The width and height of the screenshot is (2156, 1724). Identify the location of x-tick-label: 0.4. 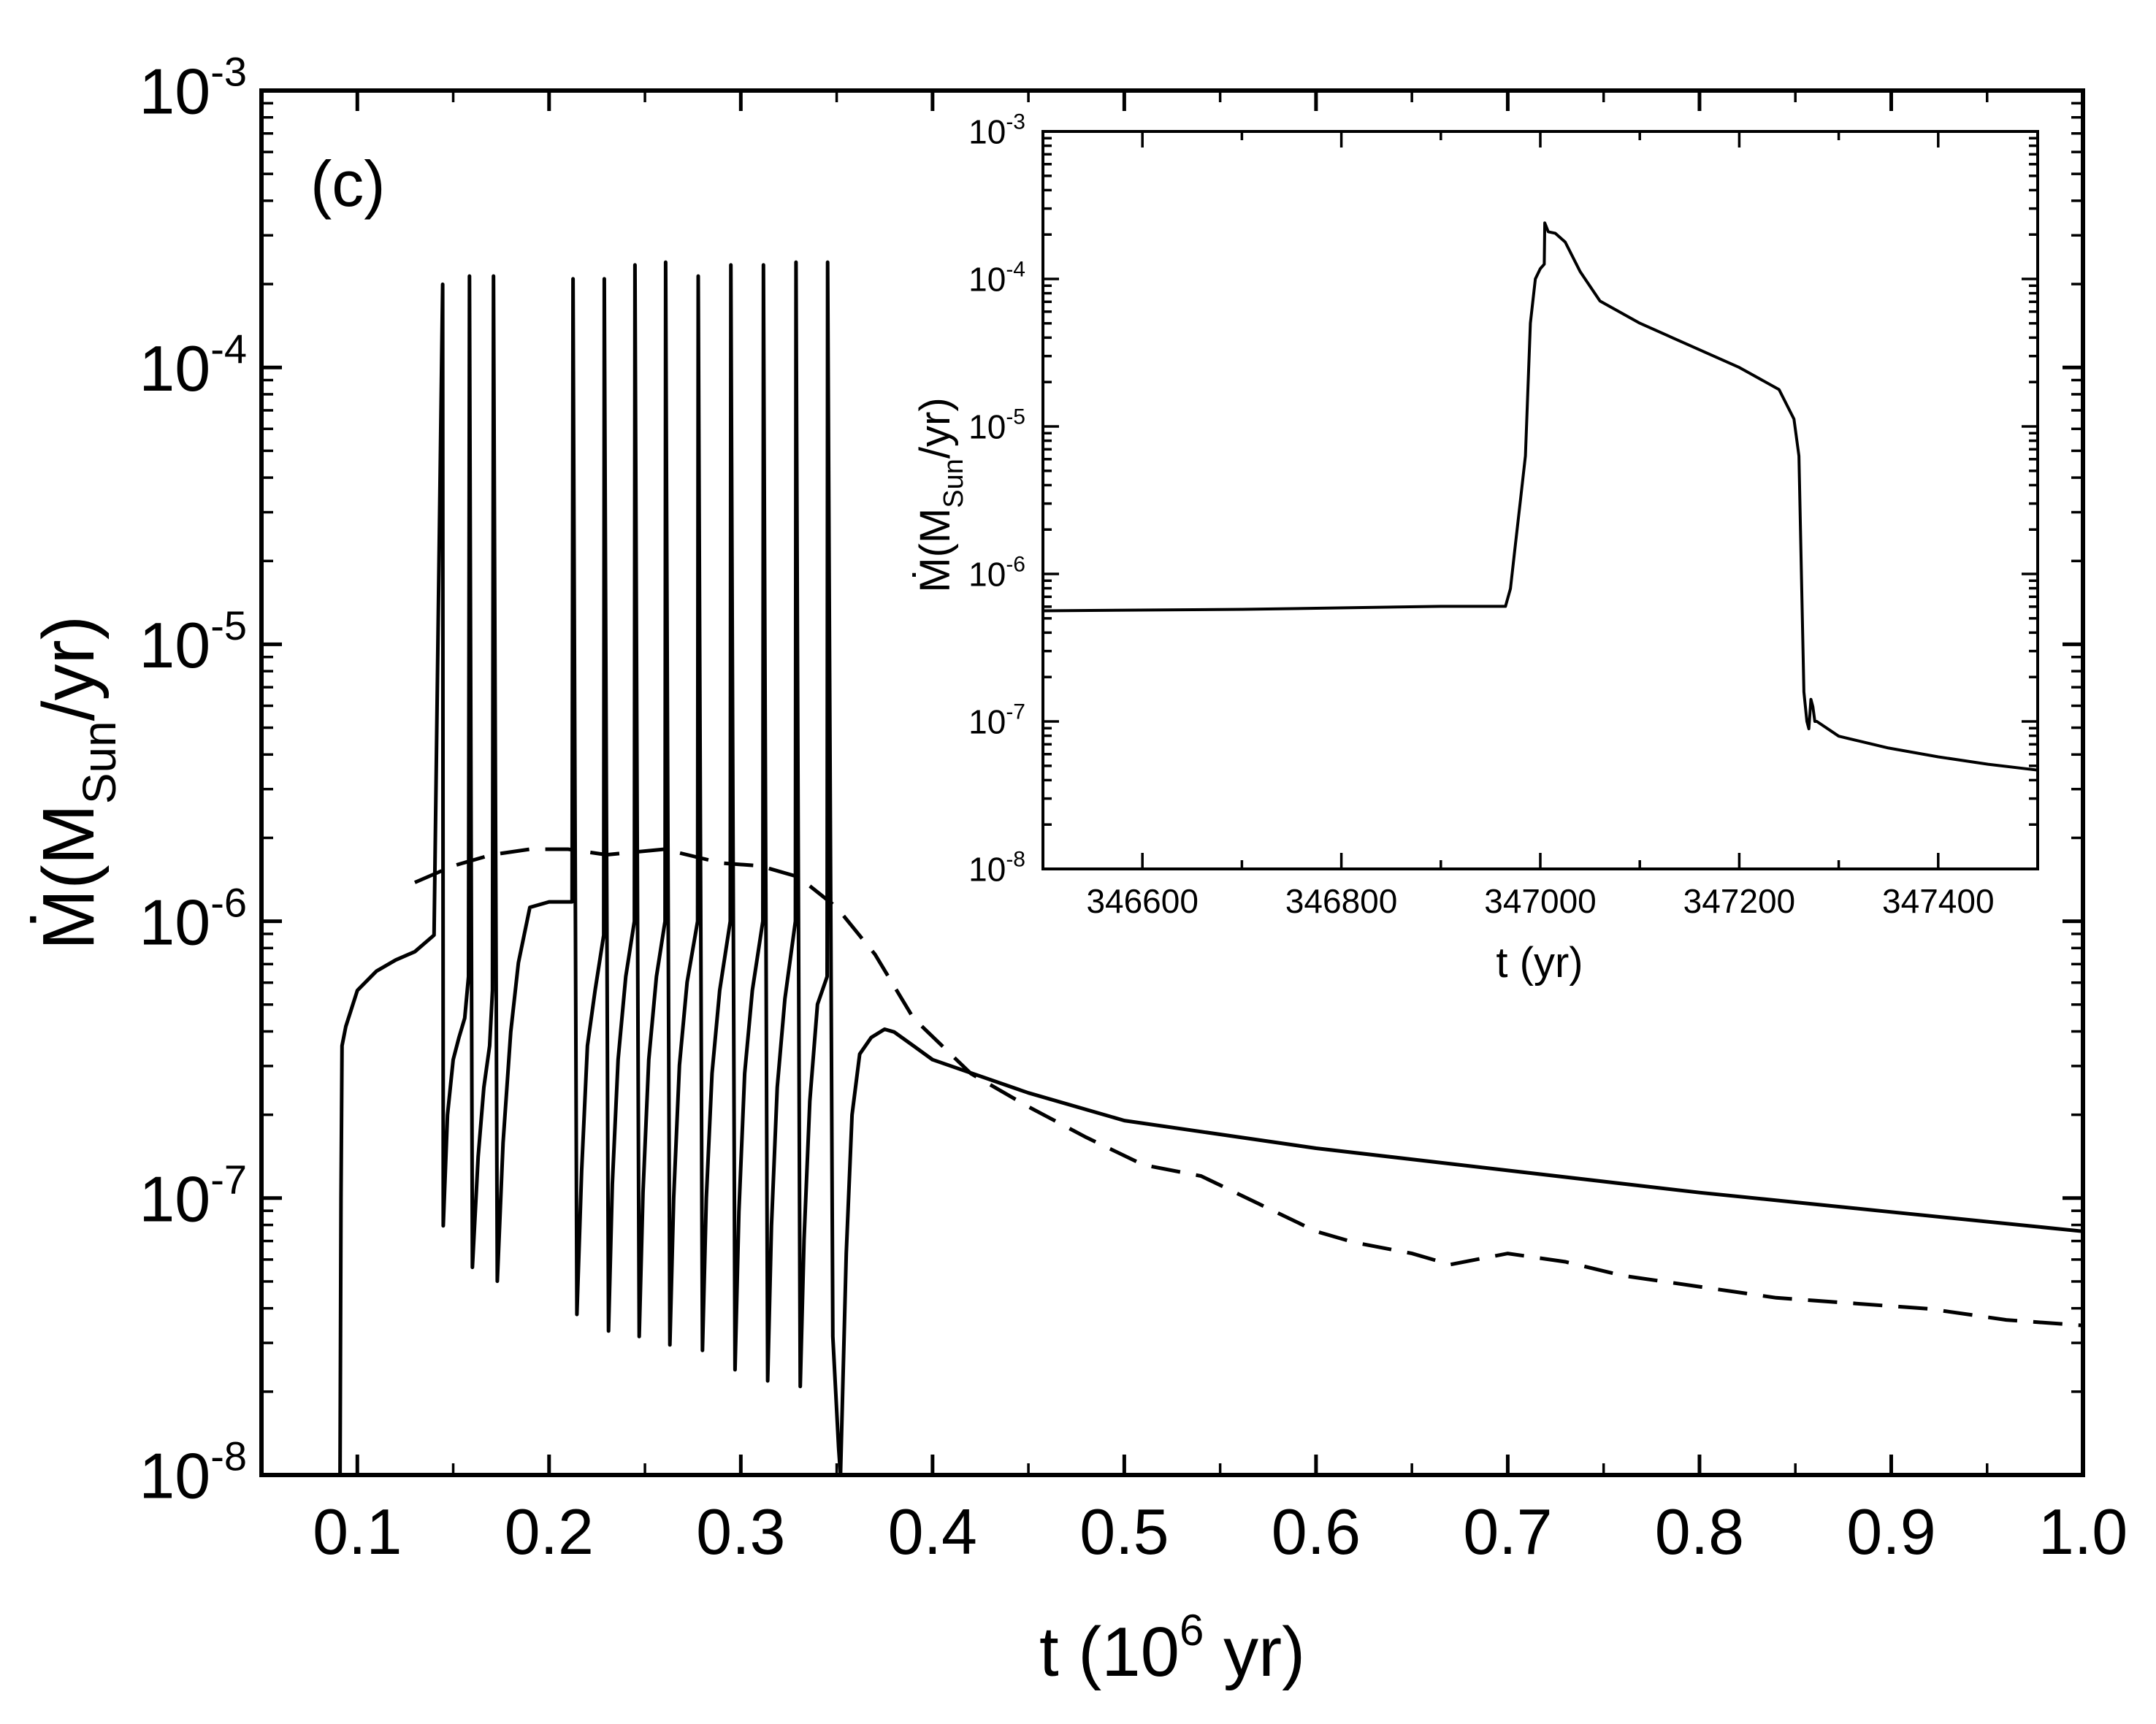
(933, 1531).